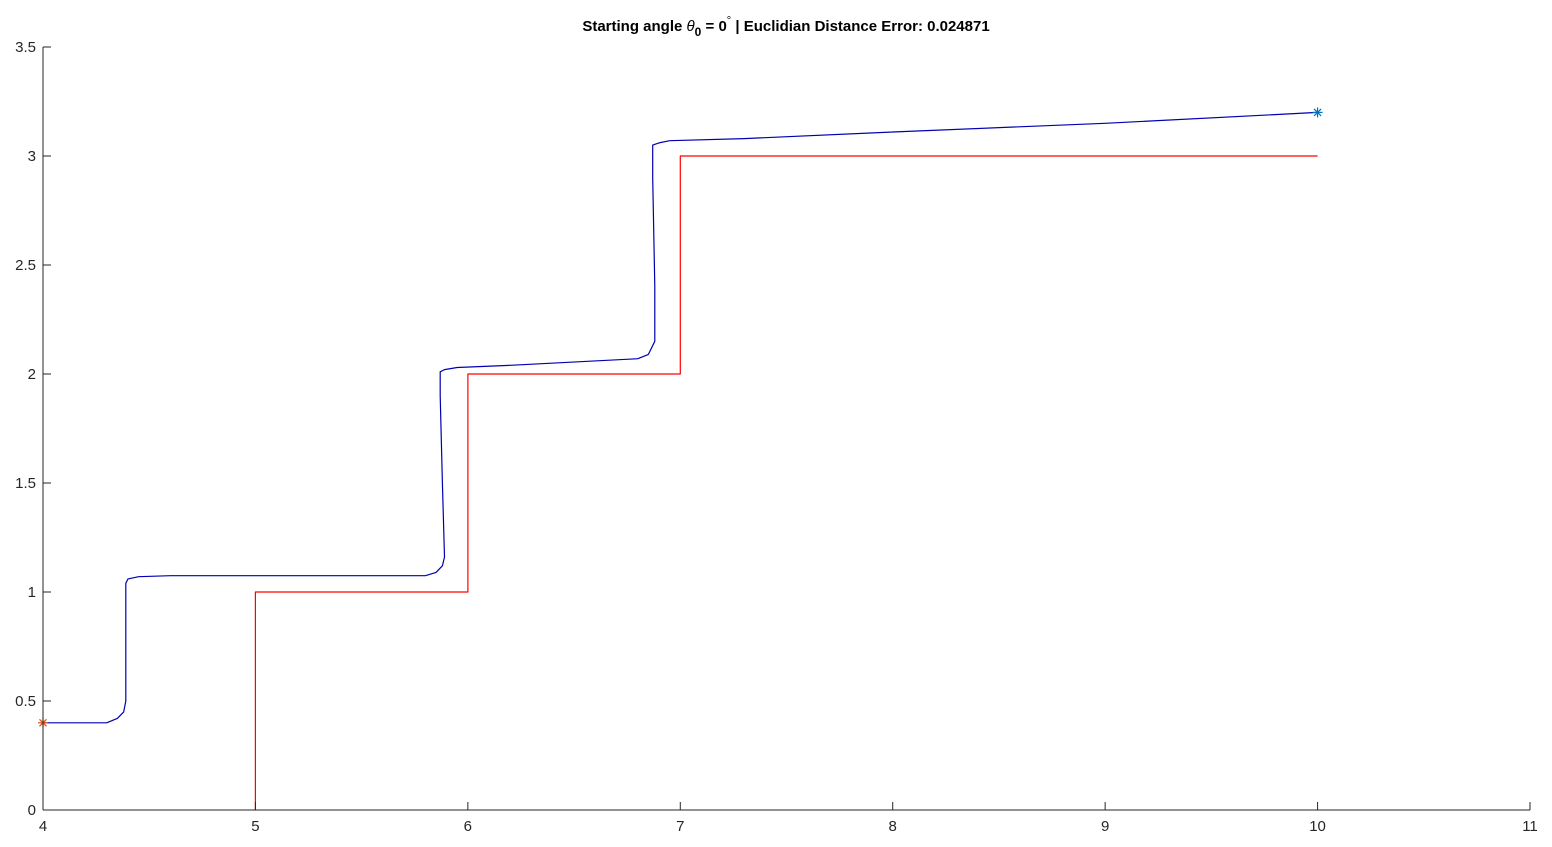 The height and width of the screenshot is (847, 1552). What do you see at coordinates (255, 826) in the screenshot?
I see `x-tick-label: 5` at bounding box center [255, 826].